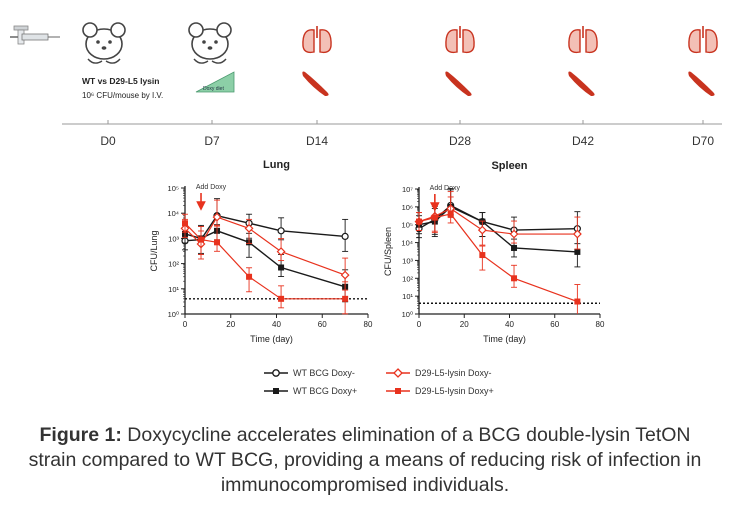  I want to click on chart-title: Spleen, so click(509, 166).